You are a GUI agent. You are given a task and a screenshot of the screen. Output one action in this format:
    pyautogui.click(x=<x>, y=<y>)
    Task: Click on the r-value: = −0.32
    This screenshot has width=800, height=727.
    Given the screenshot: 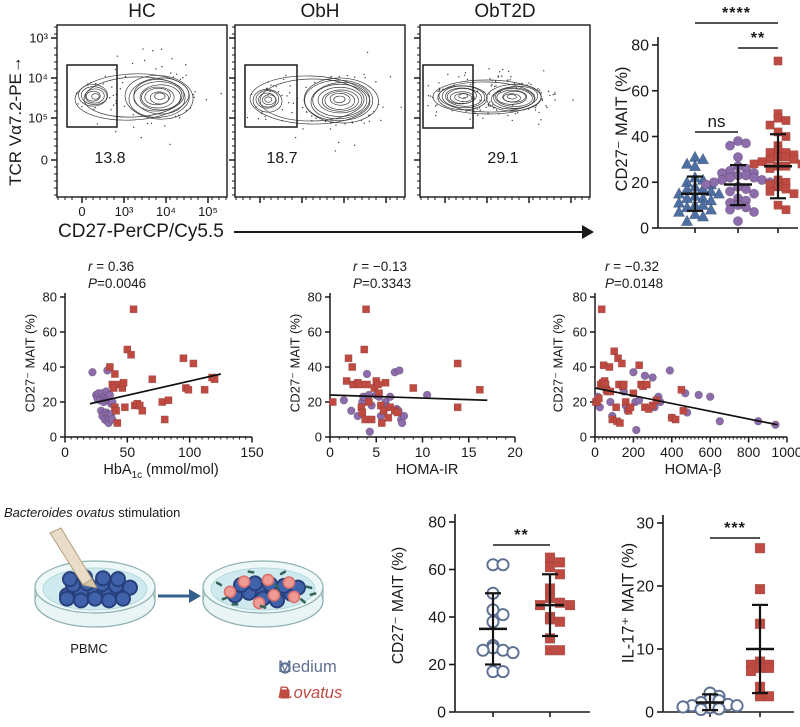 What is the action you would take?
    pyautogui.click(x=634, y=266)
    